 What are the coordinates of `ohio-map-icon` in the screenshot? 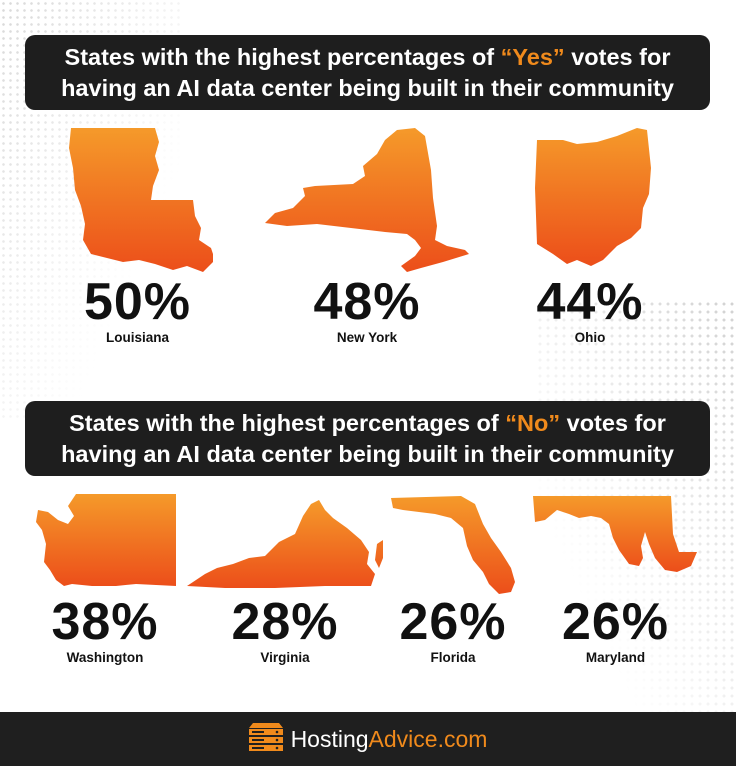 It's located at (592, 197).